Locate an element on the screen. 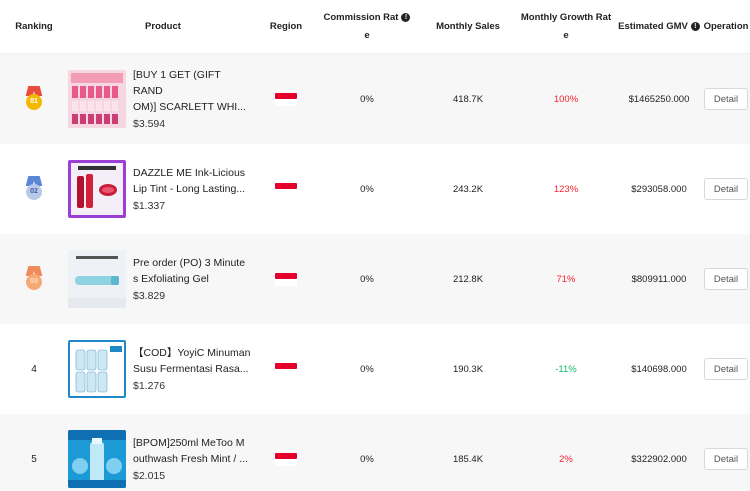  silver-medal-icon: 02 is located at coordinates (34, 189).